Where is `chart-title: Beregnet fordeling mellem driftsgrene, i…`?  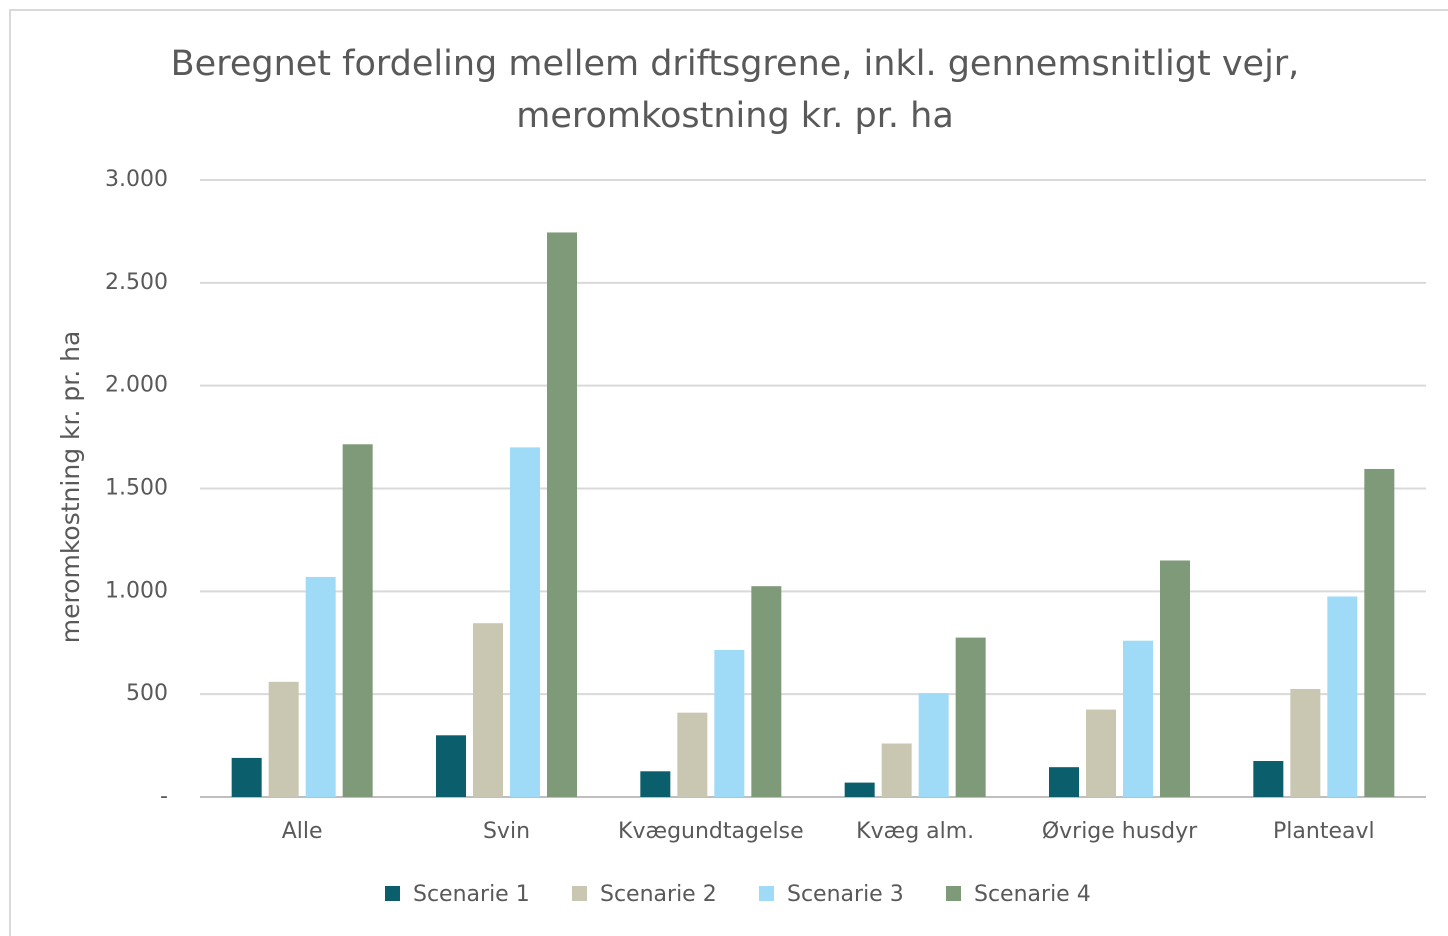 chart-title: Beregnet fordeling mellem driftsgrene, i… is located at coordinates (735, 90).